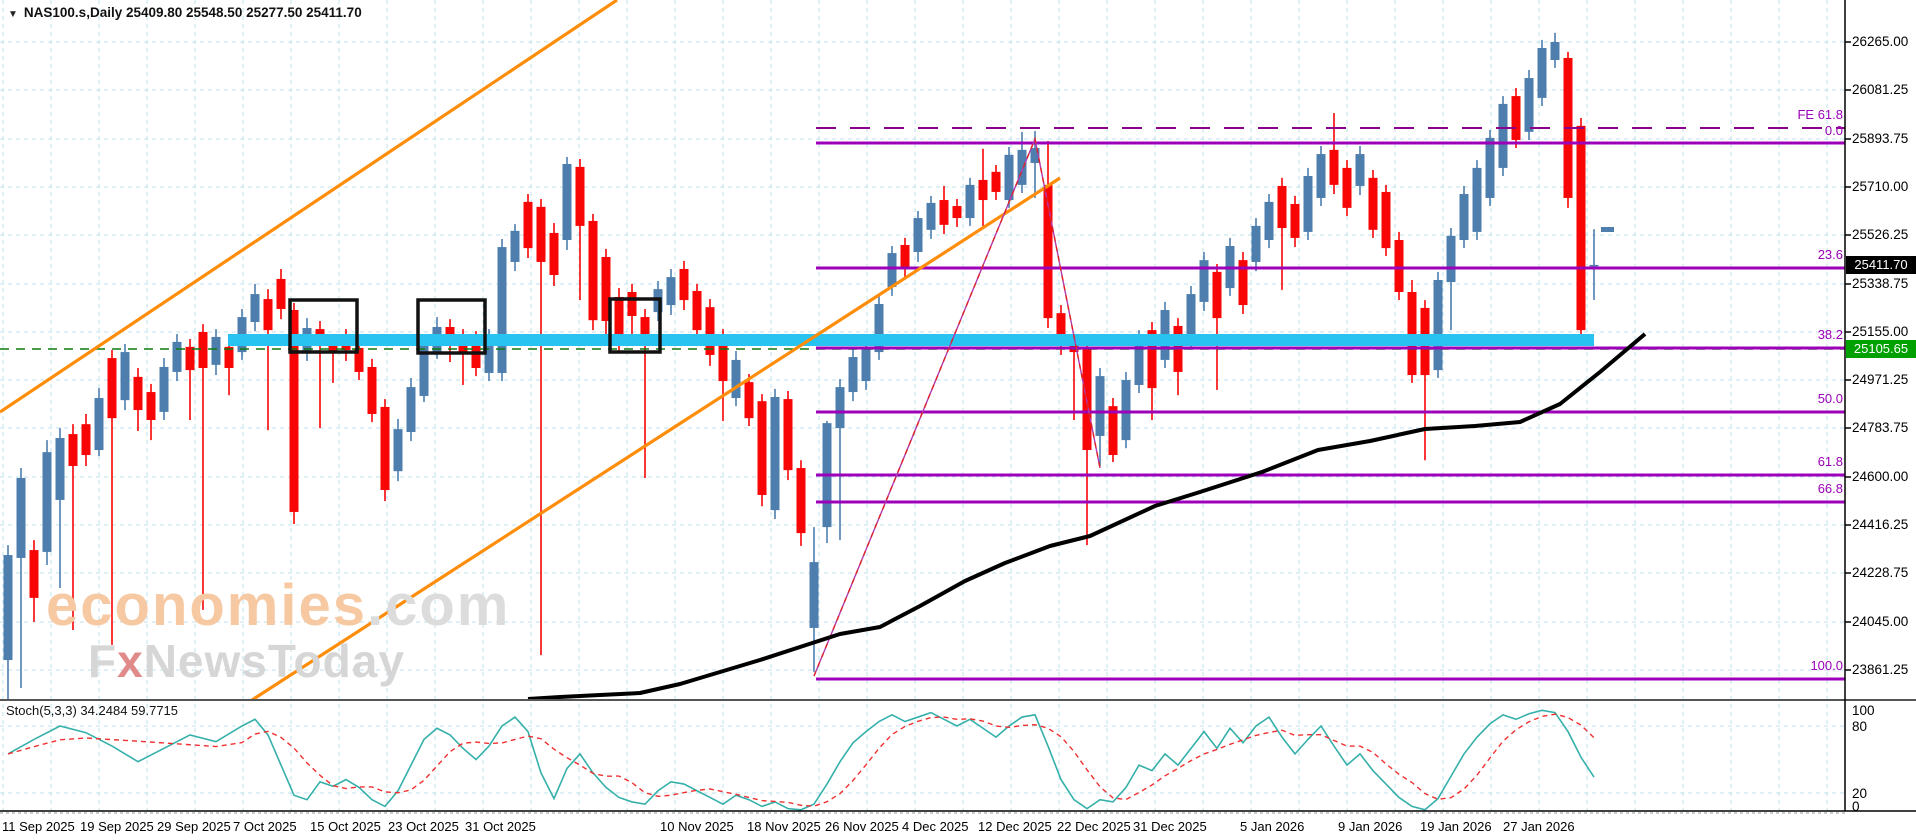 The height and width of the screenshot is (840, 1916). What do you see at coordinates (130, 661) in the screenshot?
I see `fx-cross-icon: x` at bounding box center [130, 661].